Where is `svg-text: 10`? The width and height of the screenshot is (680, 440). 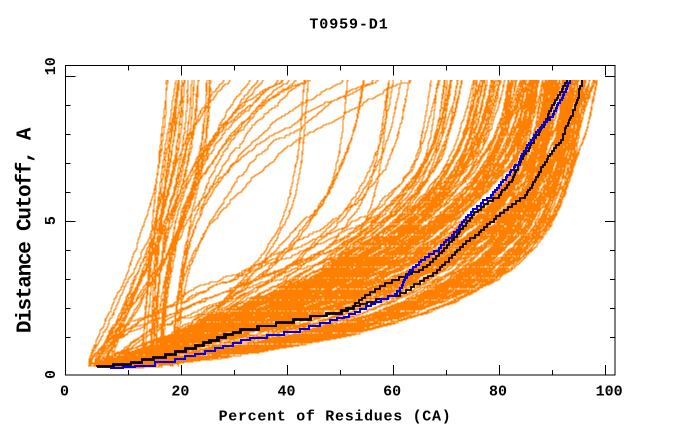 svg-text: 10 is located at coordinates (51, 66).